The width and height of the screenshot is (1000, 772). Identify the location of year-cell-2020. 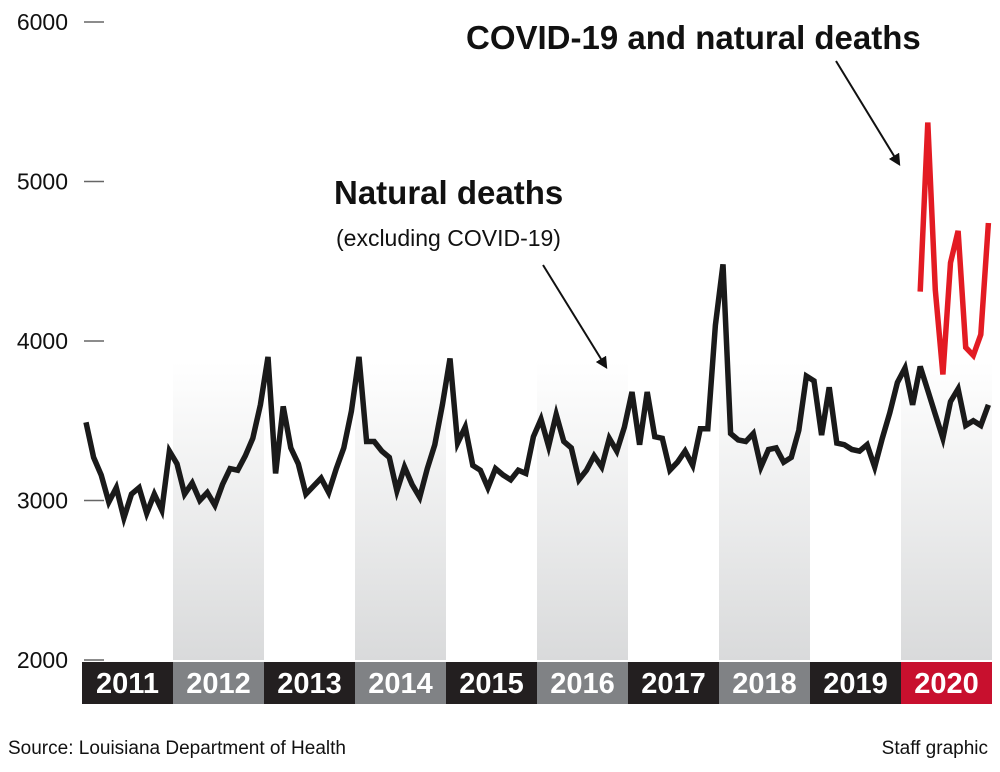
(946, 683).